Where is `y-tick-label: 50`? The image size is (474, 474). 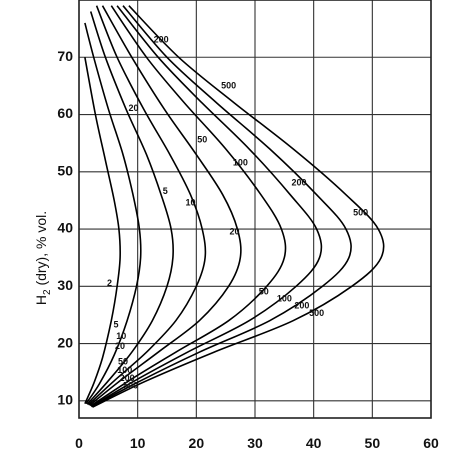 y-tick-label: 50 is located at coordinates (65, 170).